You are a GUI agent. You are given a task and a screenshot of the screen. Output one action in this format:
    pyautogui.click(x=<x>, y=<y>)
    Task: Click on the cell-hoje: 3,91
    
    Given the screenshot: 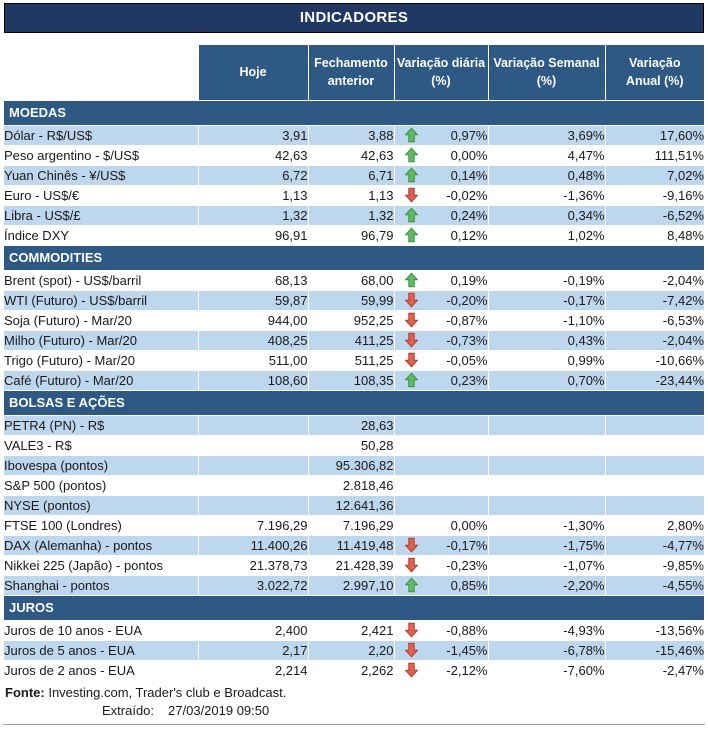 What is the action you would take?
    pyautogui.click(x=252, y=135)
    